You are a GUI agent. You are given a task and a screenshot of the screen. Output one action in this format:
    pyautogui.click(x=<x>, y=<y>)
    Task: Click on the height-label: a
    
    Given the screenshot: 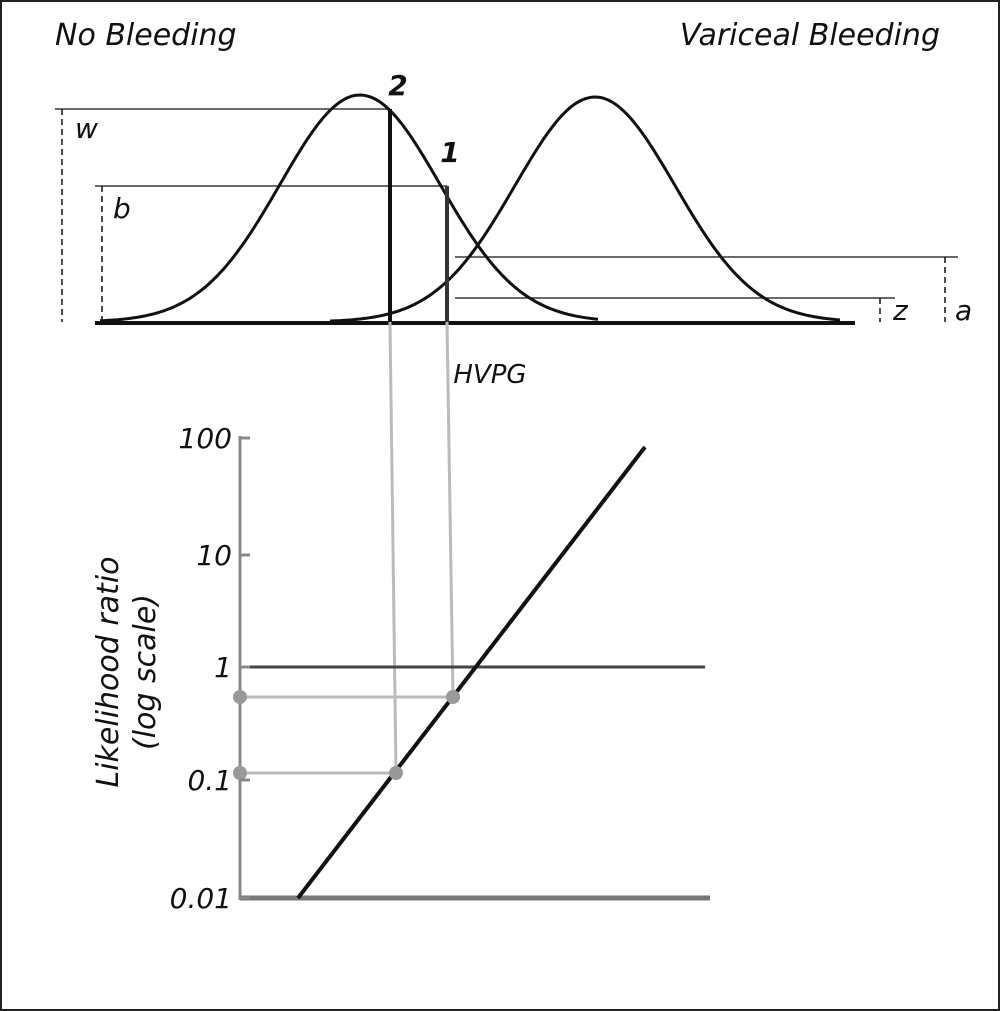 What is the action you would take?
    pyautogui.click(x=963, y=310)
    